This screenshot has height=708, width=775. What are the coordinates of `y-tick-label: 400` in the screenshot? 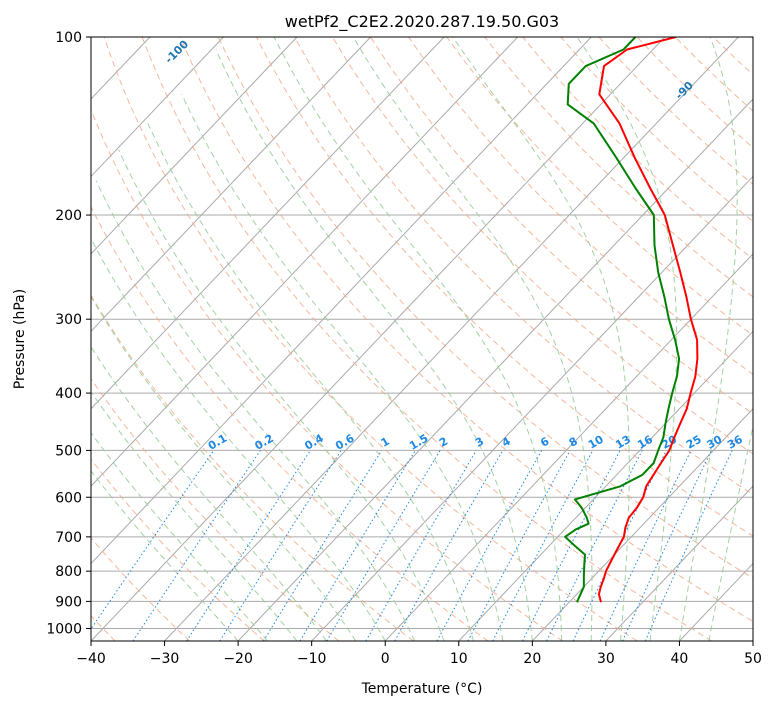 It's located at (68, 394).